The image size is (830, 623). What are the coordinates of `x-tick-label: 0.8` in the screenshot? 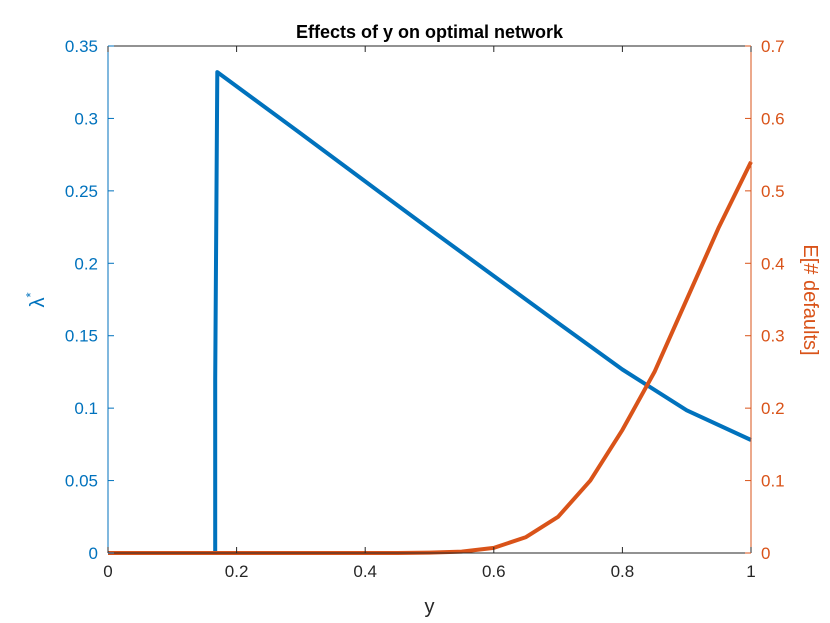 It's located at (623, 571).